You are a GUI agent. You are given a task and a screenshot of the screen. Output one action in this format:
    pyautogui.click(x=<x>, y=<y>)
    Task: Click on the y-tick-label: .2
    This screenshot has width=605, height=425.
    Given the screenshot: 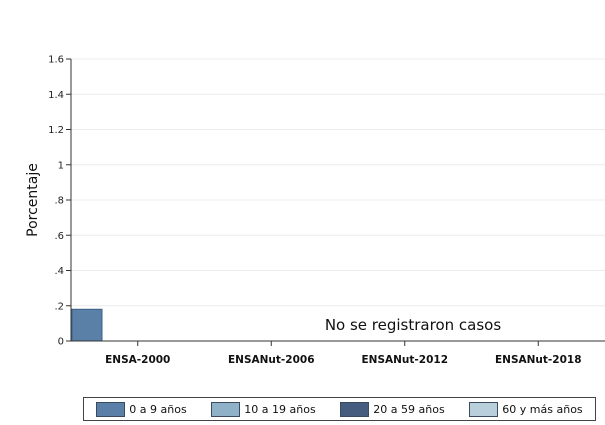 What is the action you would take?
    pyautogui.click(x=59, y=306)
    